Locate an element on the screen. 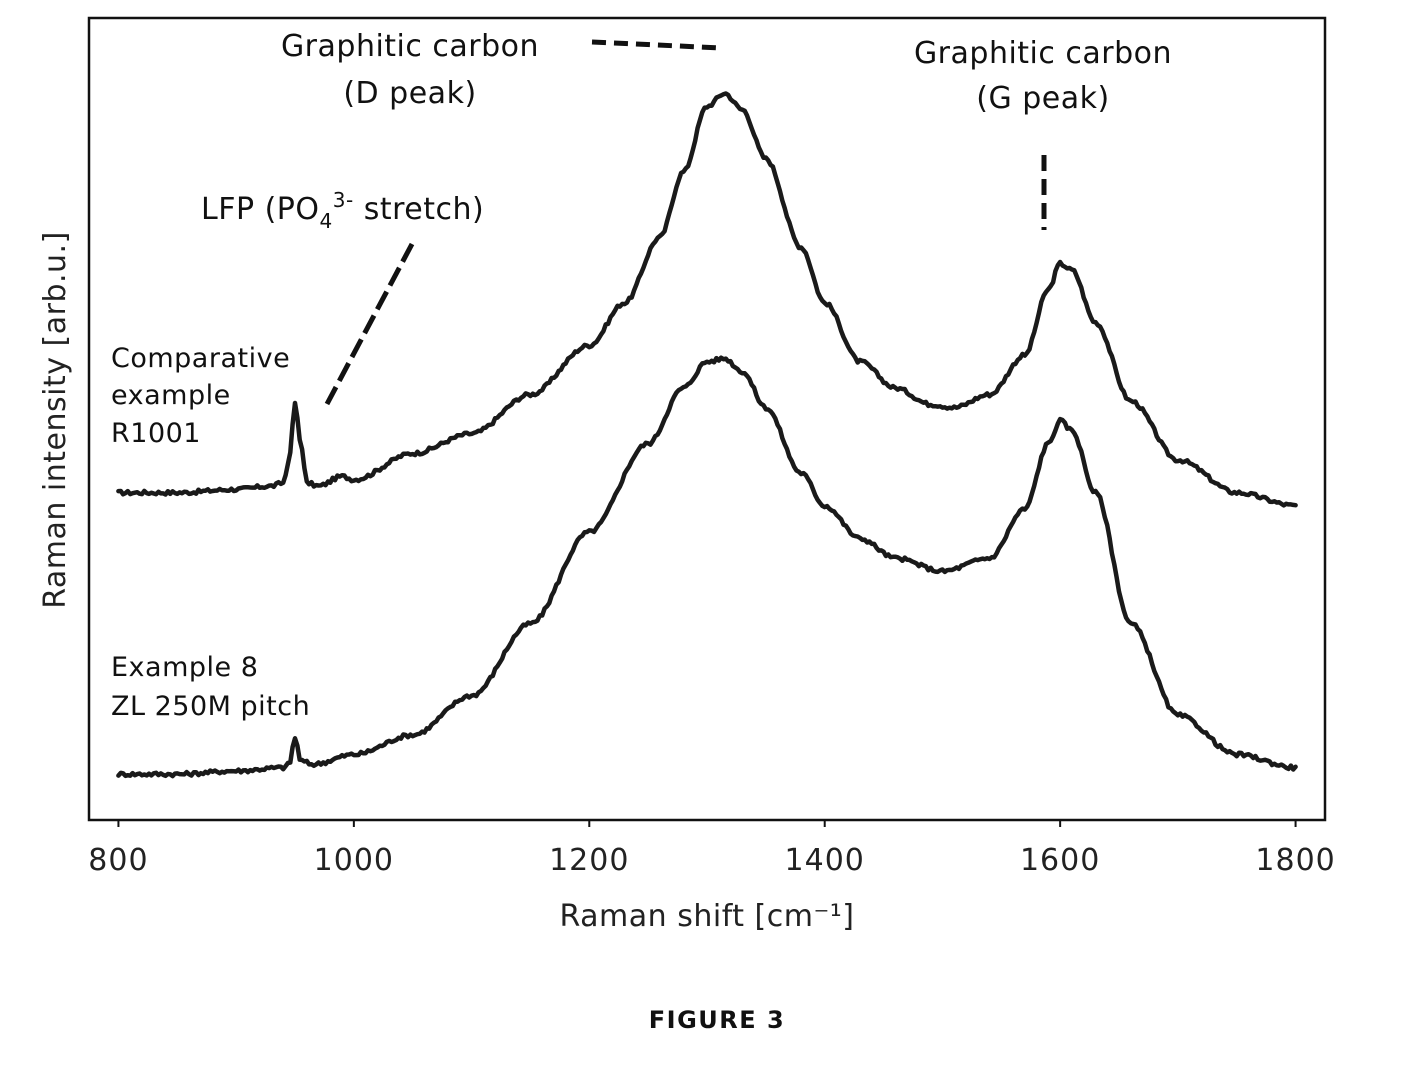 The image size is (1402, 1071). g-peak-annotation-line1: Graphitic carbon is located at coordinates (1043, 53).